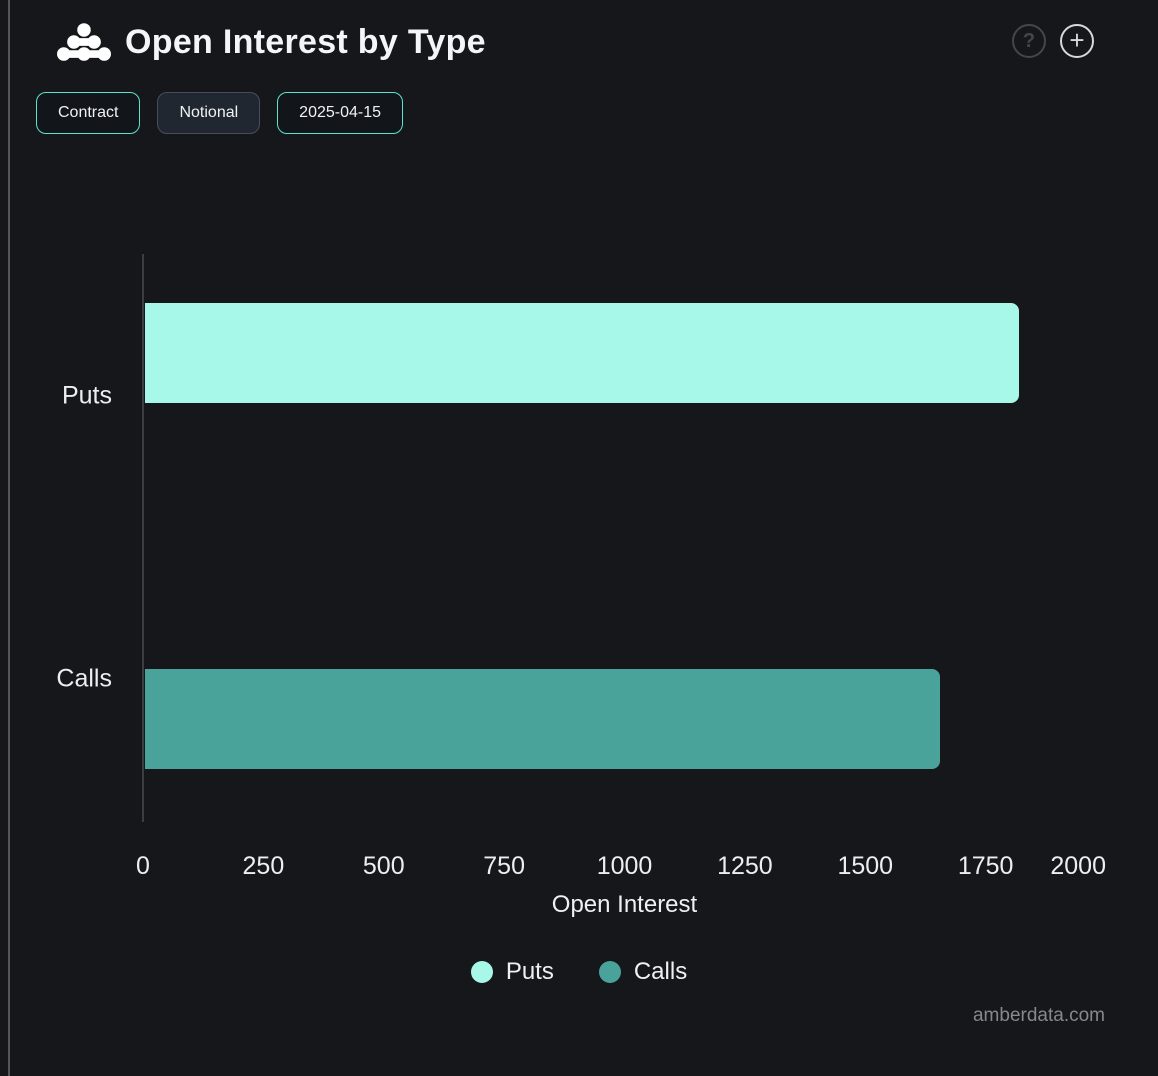 The image size is (1158, 1076). What do you see at coordinates (542, 719) in the screenshot?
I see `bar-calls` at bounding box center [542, 719].